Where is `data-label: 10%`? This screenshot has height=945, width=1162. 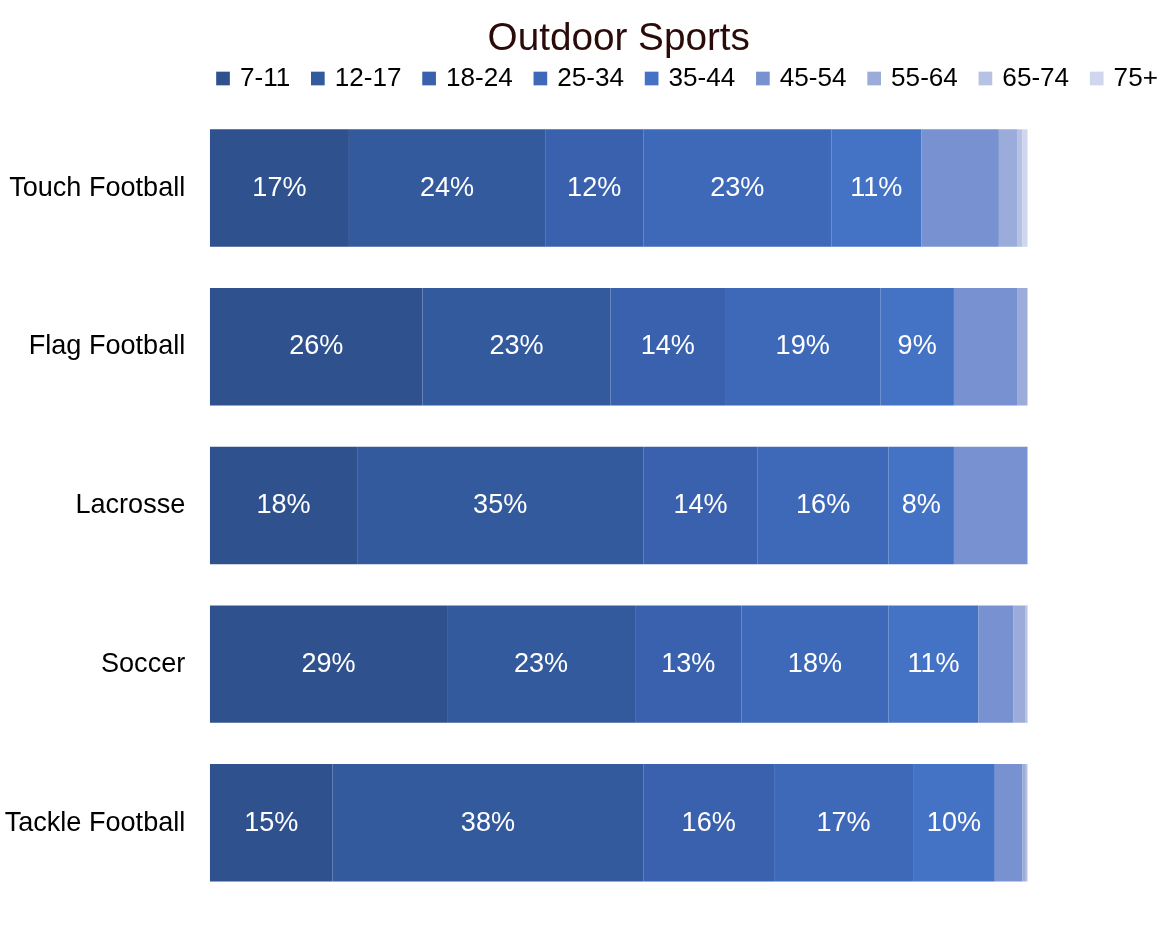 data-label: 10% is located at coordinates (954, 821).